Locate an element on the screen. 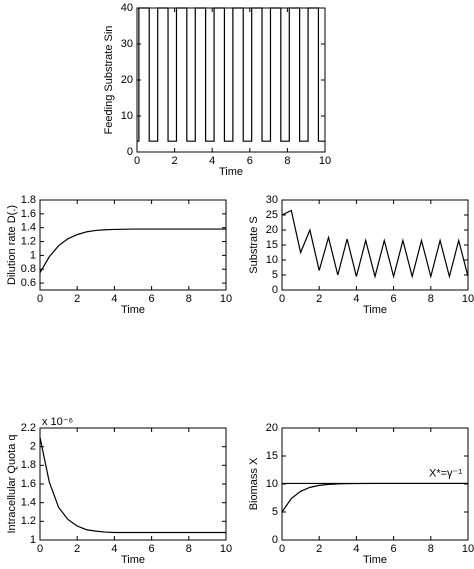  y-tick-label: 40 is located at coordinates (127, 8).